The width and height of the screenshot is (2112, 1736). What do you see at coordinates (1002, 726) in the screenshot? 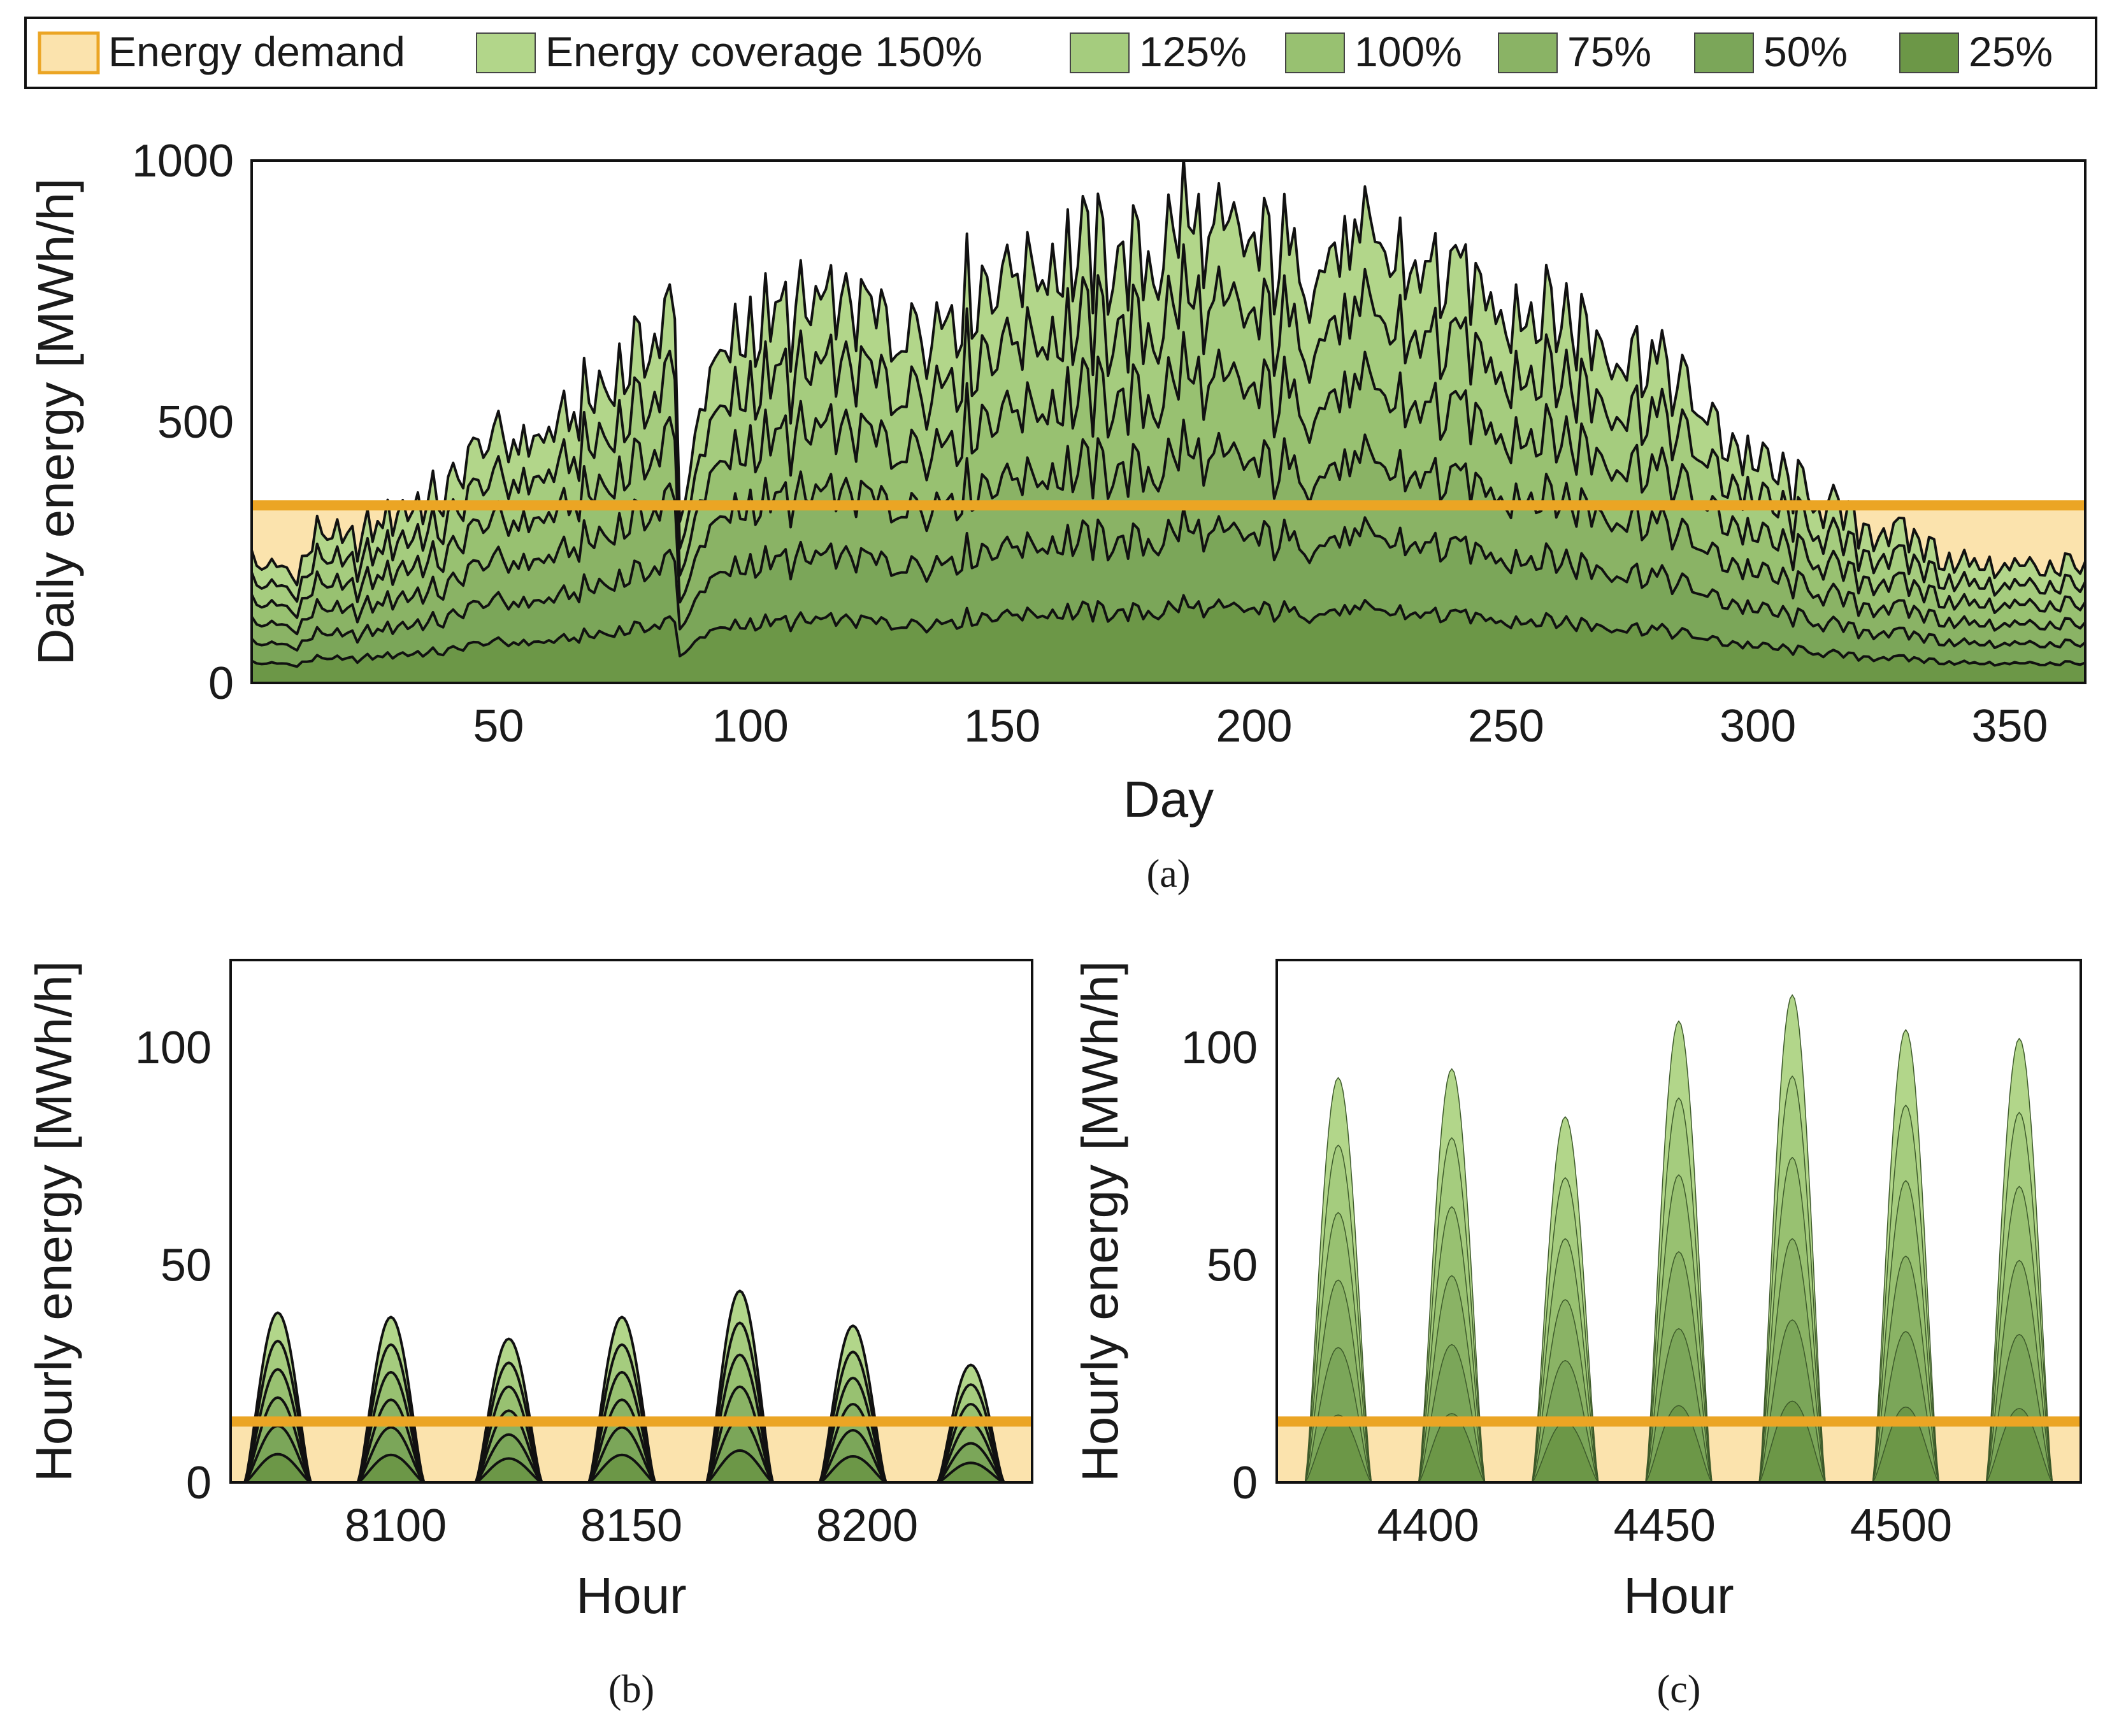
I see `x-tick-label: 150` at bounding box center [1002, 726].